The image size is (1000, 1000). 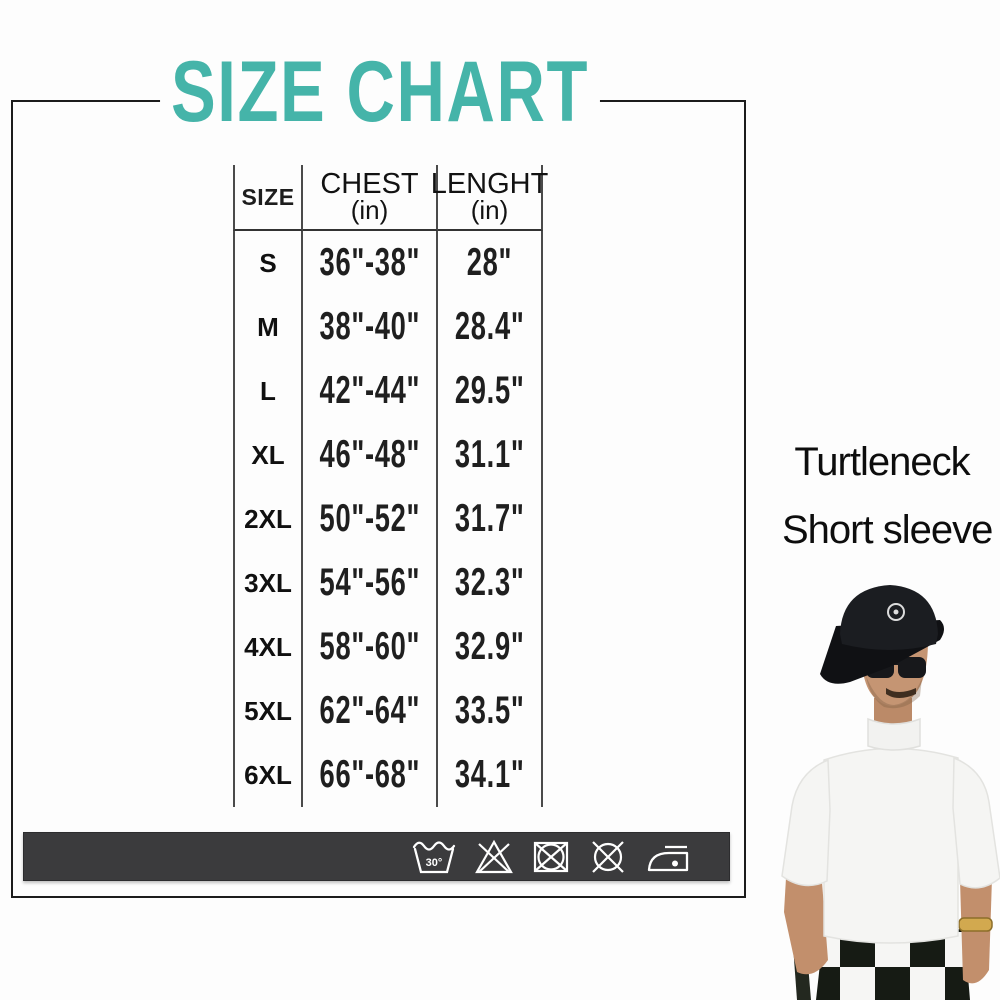 What do you see at coordinates (882, 462) in the screenshot?
I see `turtleneck-label: Turtleneck` at bounding box center [882, 462].